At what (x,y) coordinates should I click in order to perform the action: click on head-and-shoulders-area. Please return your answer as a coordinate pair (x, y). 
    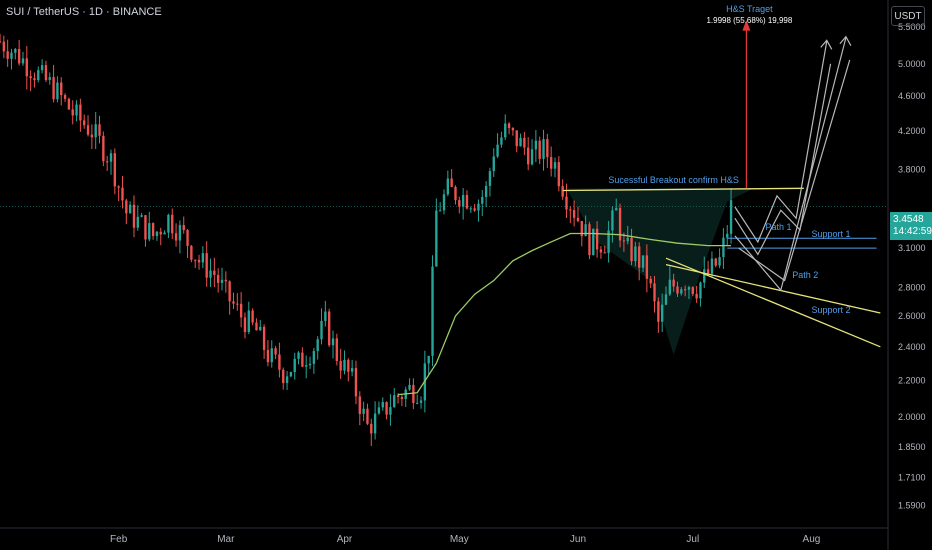
    Looking at the image, I should click on (660, 271).